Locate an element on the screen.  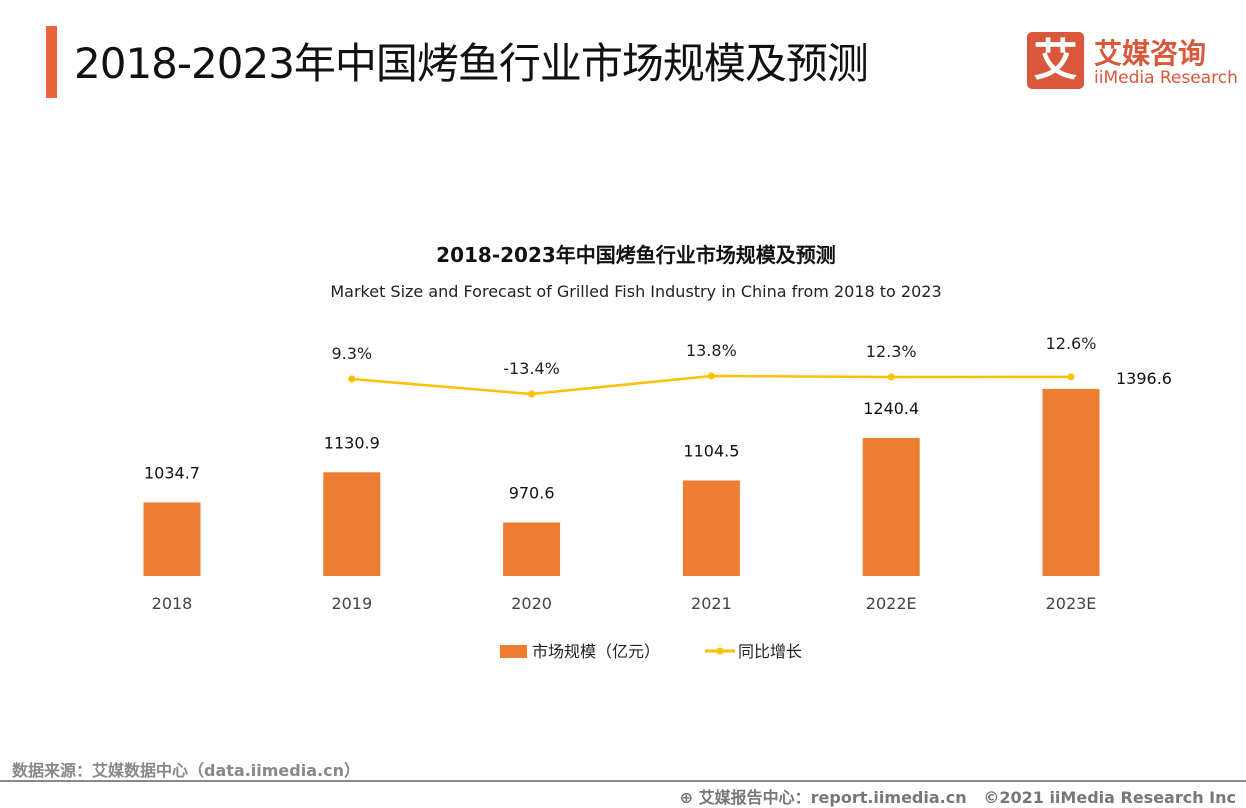
growth-point-2020 is located at coordinates (532, 394).